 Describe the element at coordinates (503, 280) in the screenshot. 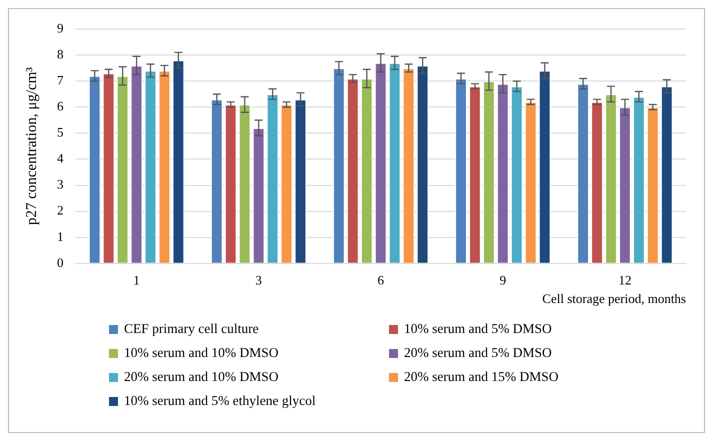

I see `x-tick-label: 9` at that location.